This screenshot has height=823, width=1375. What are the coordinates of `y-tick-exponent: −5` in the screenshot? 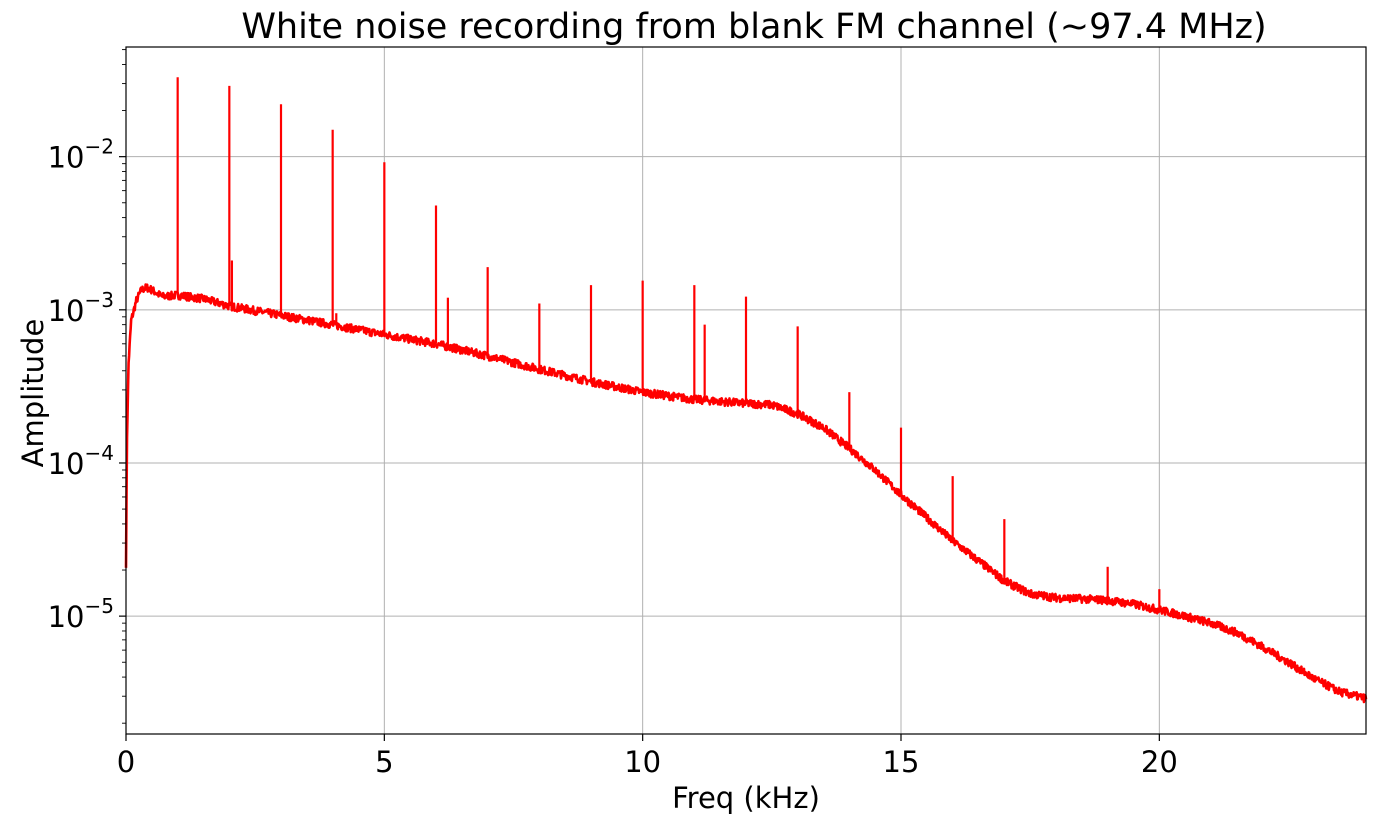 It's located at (99, 606).